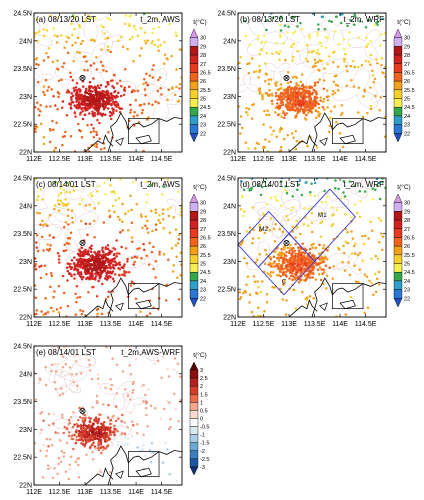 This screenshot has width=424, height=500. Describe the element at coordinates (229, 318) in the screenshot. I see `y-tick-label: 22N` at that location.